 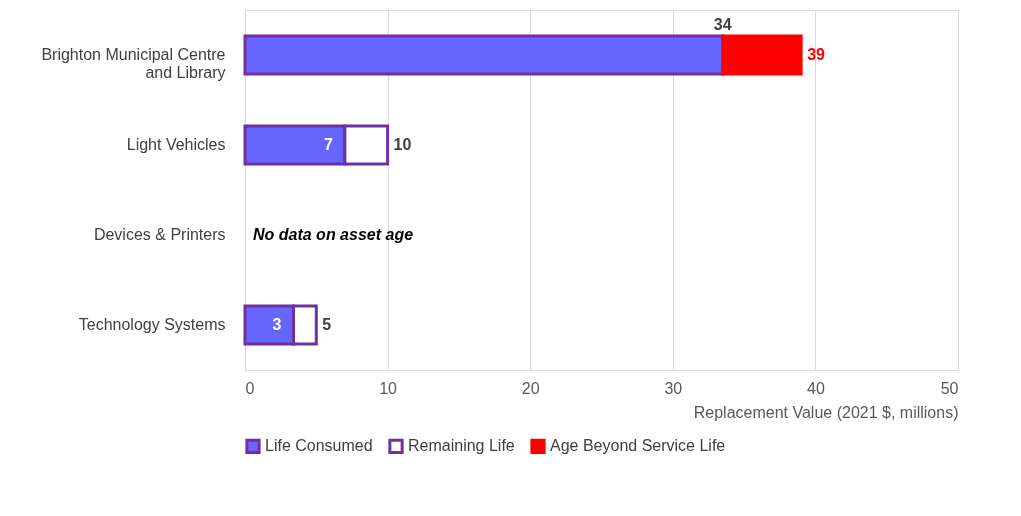 I want to click on total-label: 5, so click(x=327, y=324).